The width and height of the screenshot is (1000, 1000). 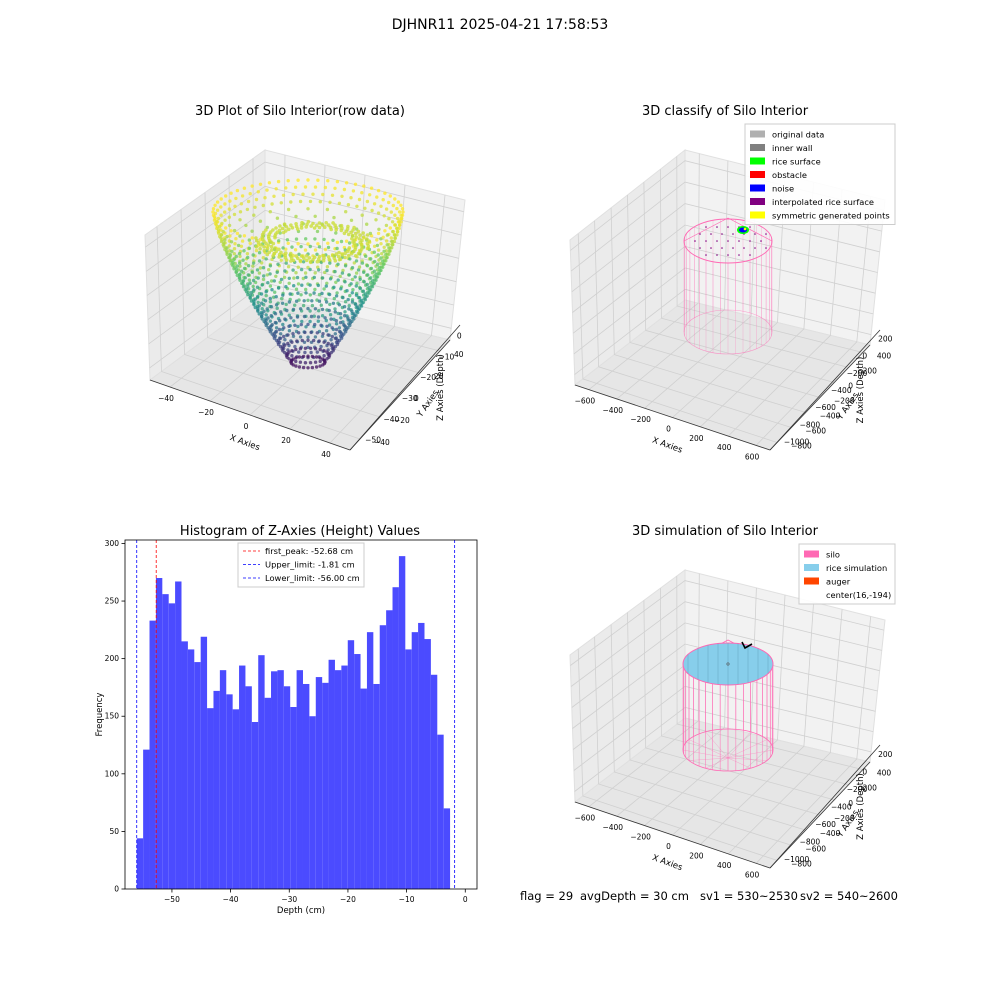 I want to click on p2-y-axis-line, so click(x=820, y=397).